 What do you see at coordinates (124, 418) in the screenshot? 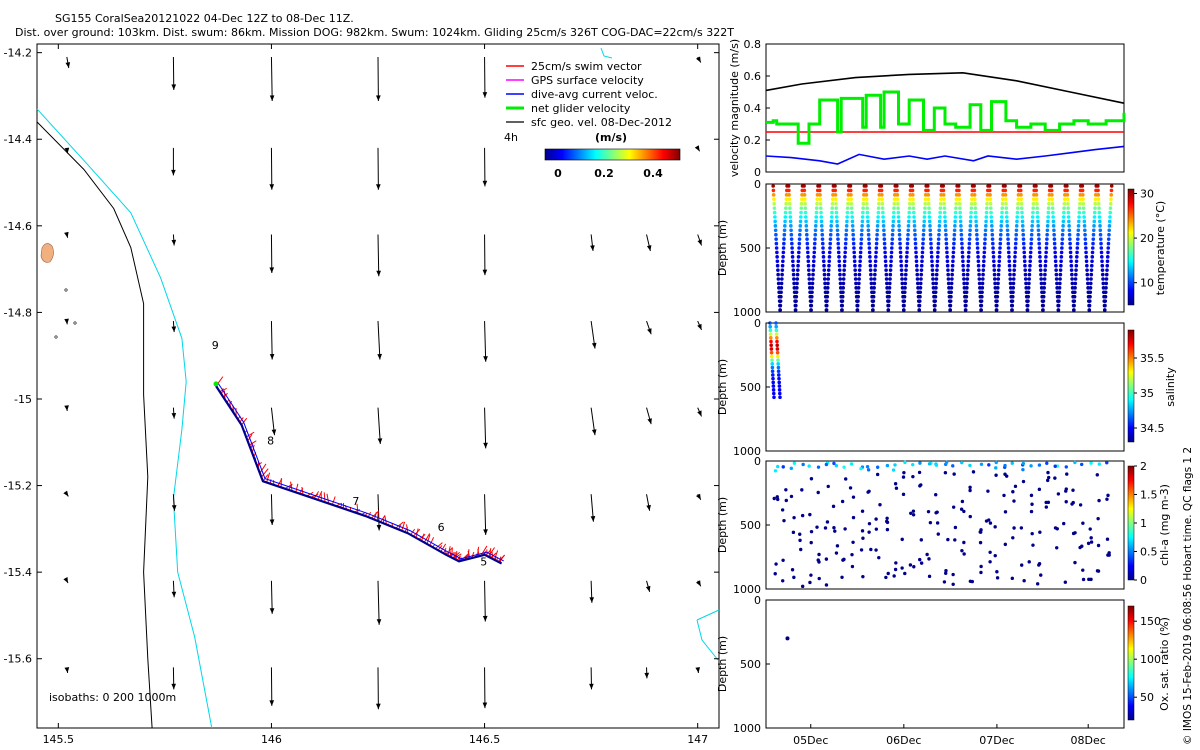
I see `coastline` at bounding box center [124, 418].